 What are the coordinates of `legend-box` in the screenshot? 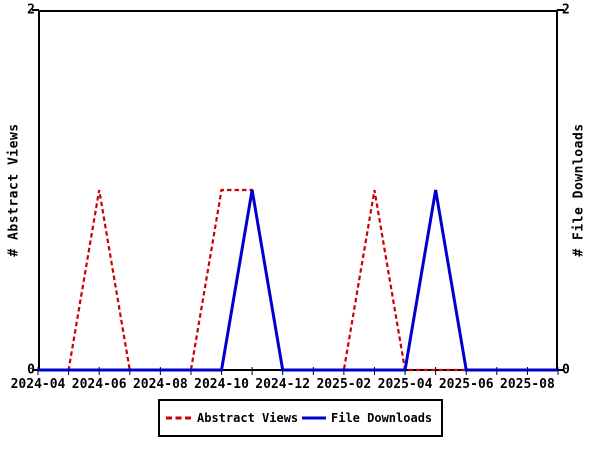 It's located at (300, 418).